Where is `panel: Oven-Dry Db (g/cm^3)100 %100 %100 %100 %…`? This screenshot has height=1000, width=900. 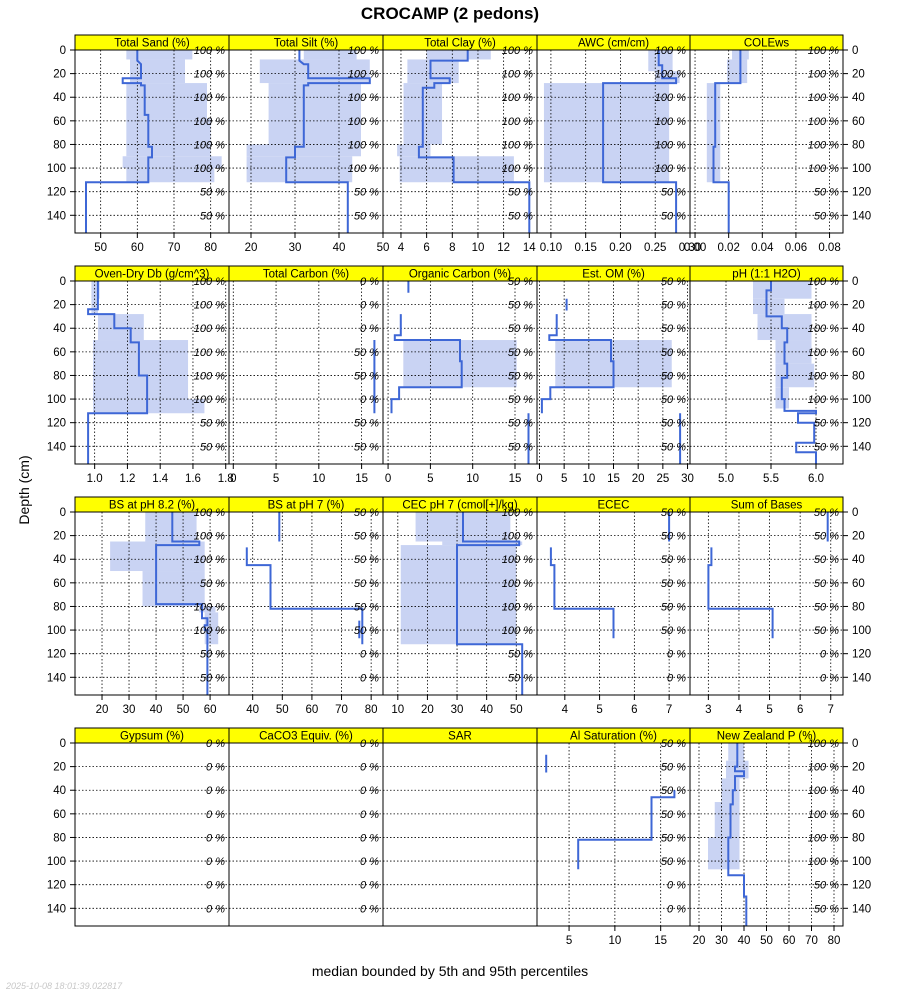
panel: Oven-Dry Db (g/cm^3)100 %100 %100 %100 %… is located at coordinates (140, 375).